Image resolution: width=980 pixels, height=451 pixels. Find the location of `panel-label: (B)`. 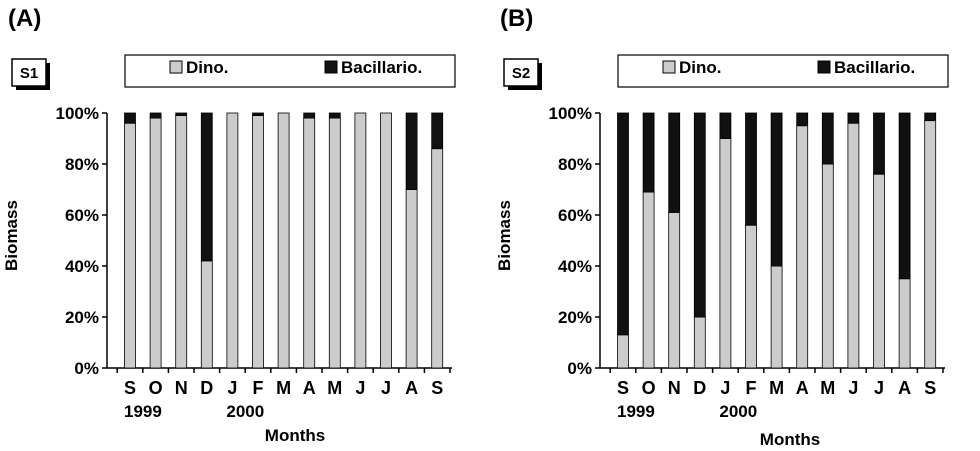

panel-label: (B) is located at coordinates (516, 18).